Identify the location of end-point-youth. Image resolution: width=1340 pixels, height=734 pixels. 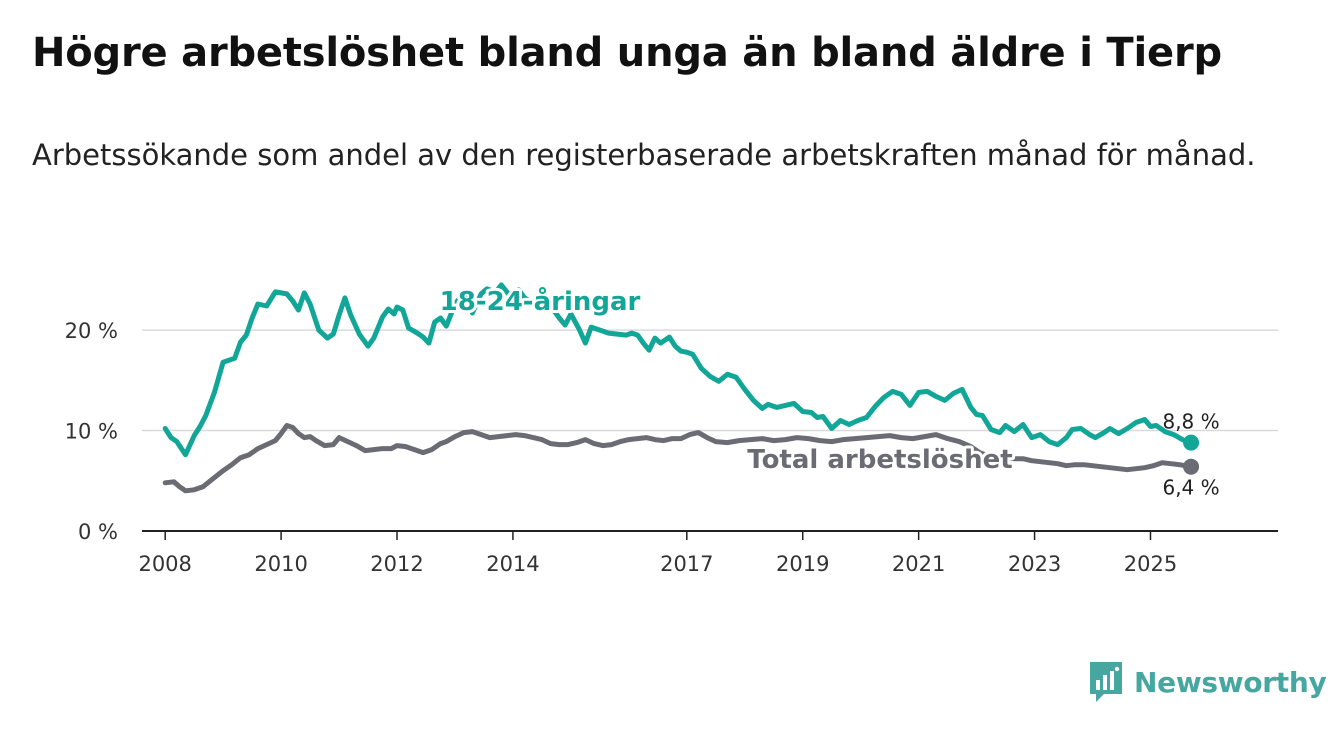
(1191, 442).